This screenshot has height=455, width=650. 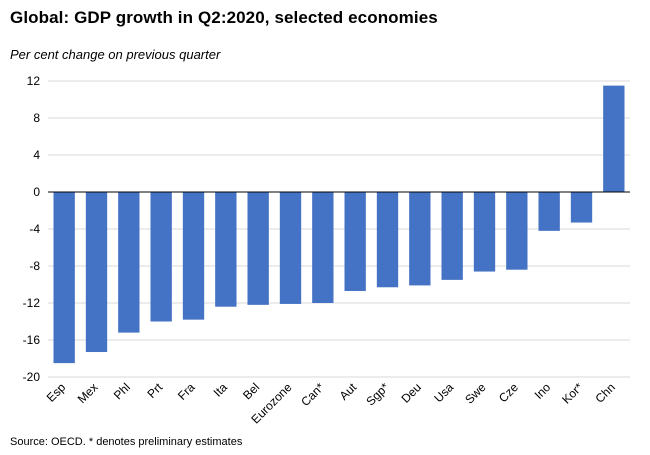 I want to click on y-tick-label: 4, so click(x=36, y=155).